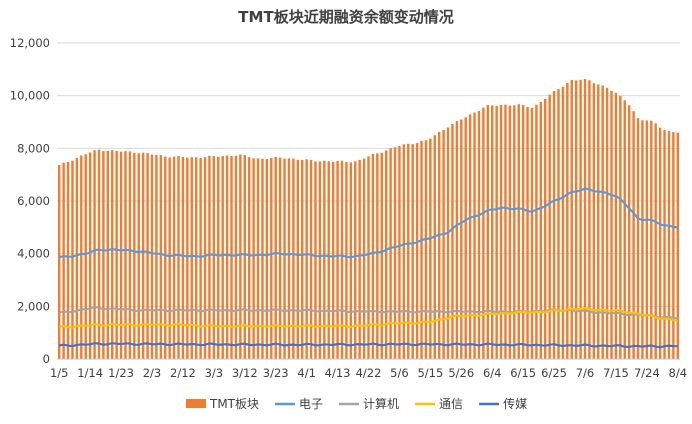 The image size is (692, 424). What do you see at coordinates (33, 201) in the screenshot?
I see `y-tick-label: 6,000` at bounding box center [33, 201].